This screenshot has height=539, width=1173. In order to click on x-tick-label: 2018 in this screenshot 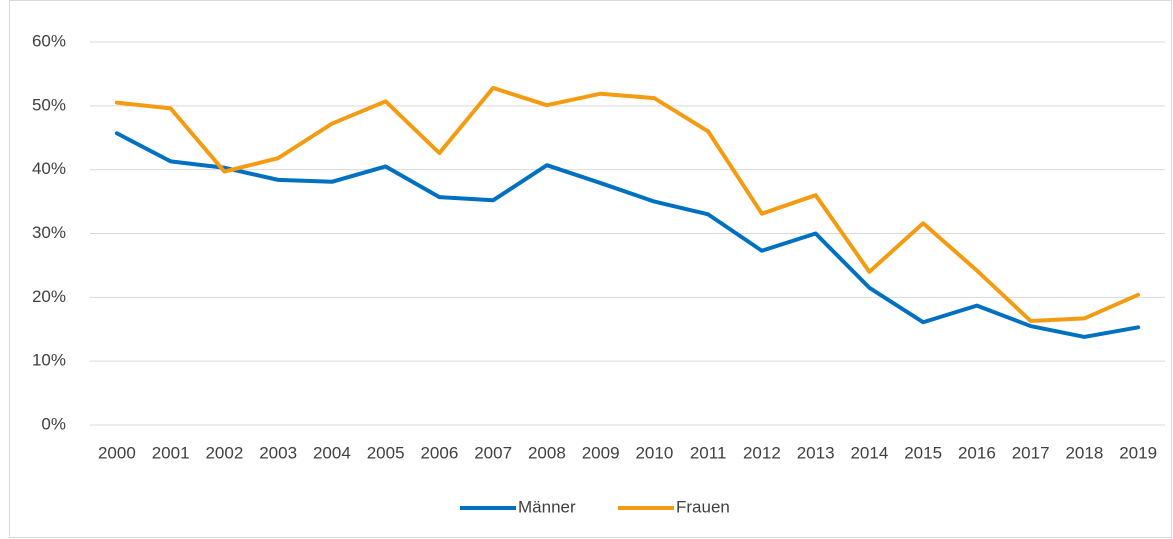, I will do `click(1084, 452)`.